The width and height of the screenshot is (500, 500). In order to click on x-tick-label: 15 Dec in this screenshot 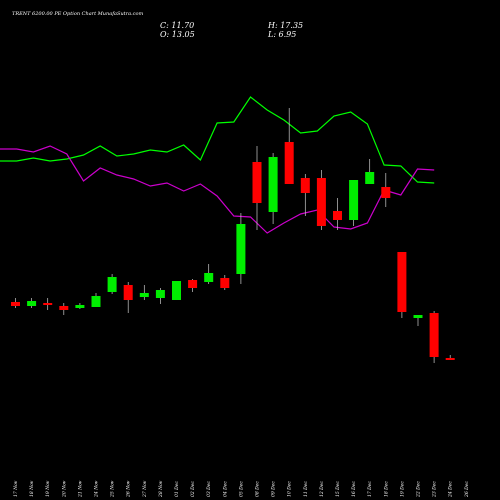, I will do `click(338, 489)`.